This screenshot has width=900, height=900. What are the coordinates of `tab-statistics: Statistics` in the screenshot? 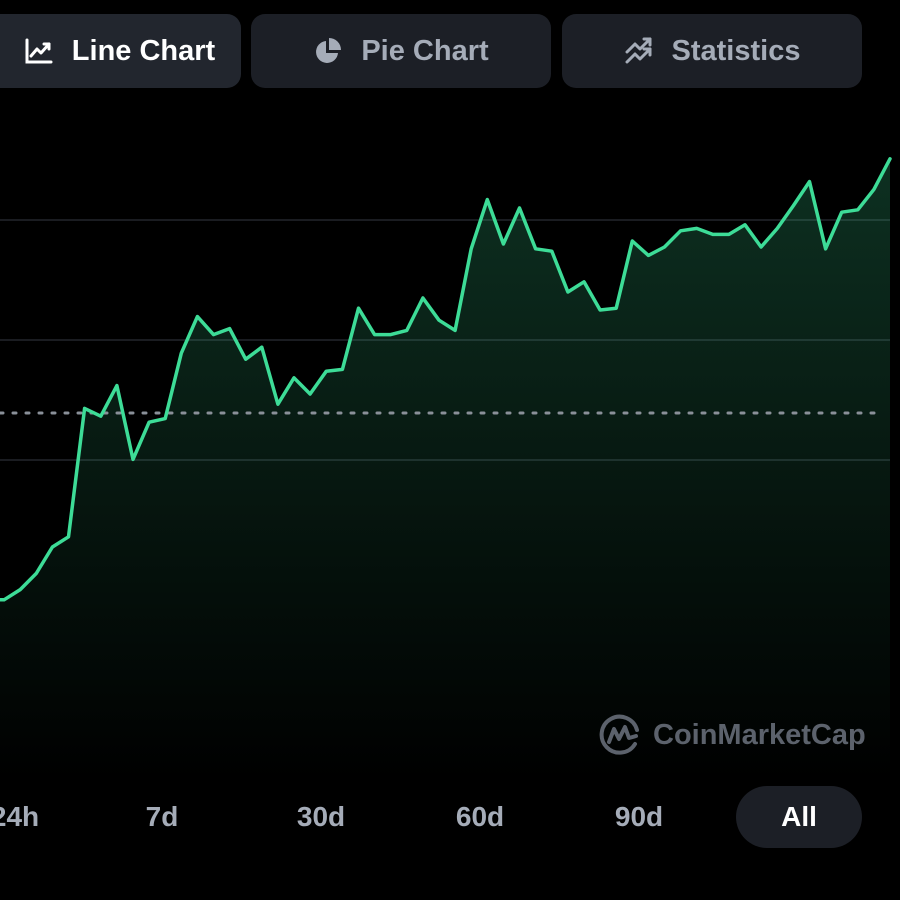 It's located at (712, 51).